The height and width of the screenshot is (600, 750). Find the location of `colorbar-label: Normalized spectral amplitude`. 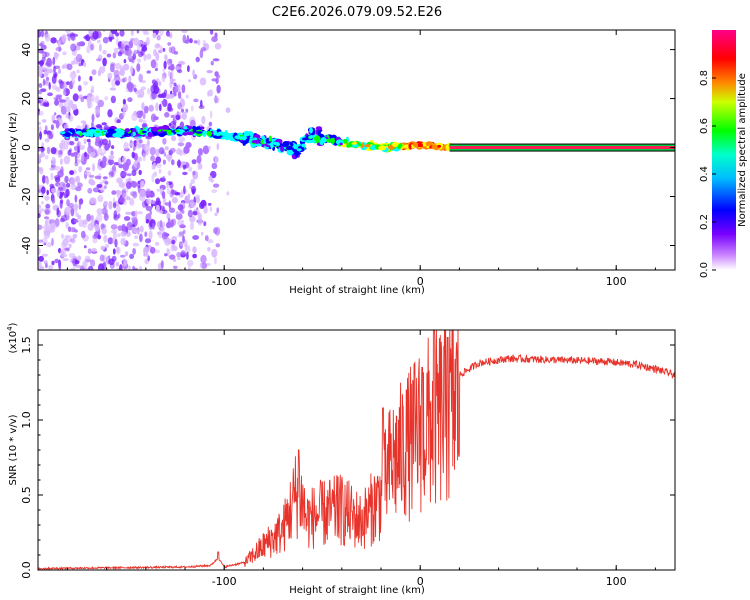

colorbar-label: Normalized spectral amplitude is located at coordinates (742, 150).